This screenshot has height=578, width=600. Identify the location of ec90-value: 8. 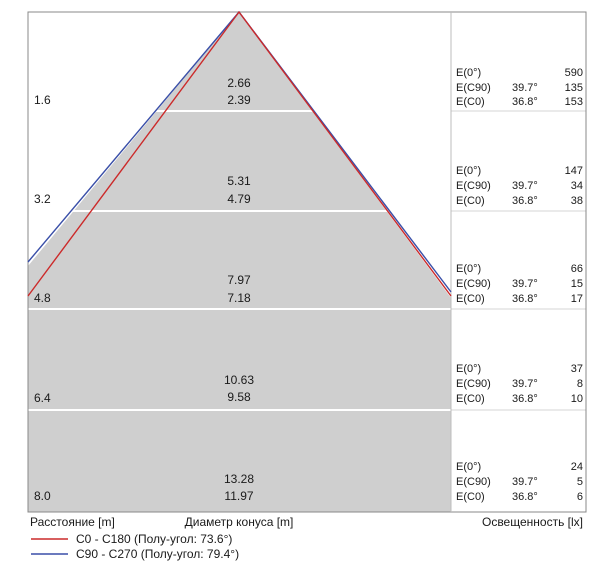
(580, 384).